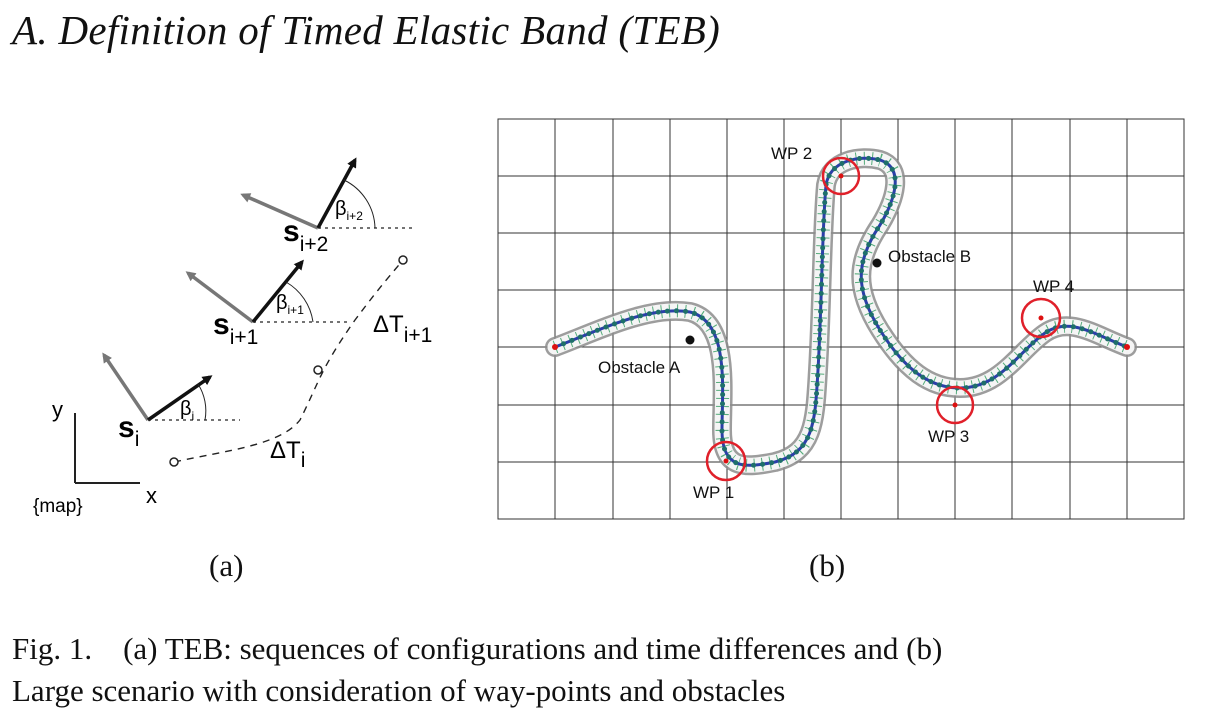  Describe the element at coordinates (1053, 286) in the screenshot. I see `waypoint-label-4: WP 4` at that location.